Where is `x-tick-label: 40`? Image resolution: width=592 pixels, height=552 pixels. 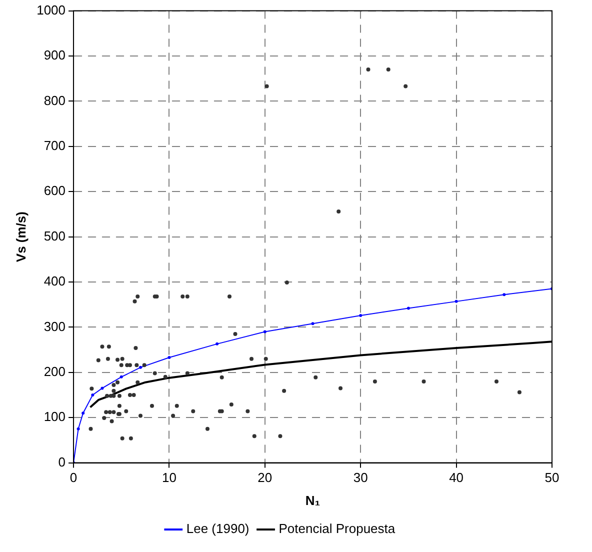
x-tick-label: 40 is located at coordinates (456, 478).